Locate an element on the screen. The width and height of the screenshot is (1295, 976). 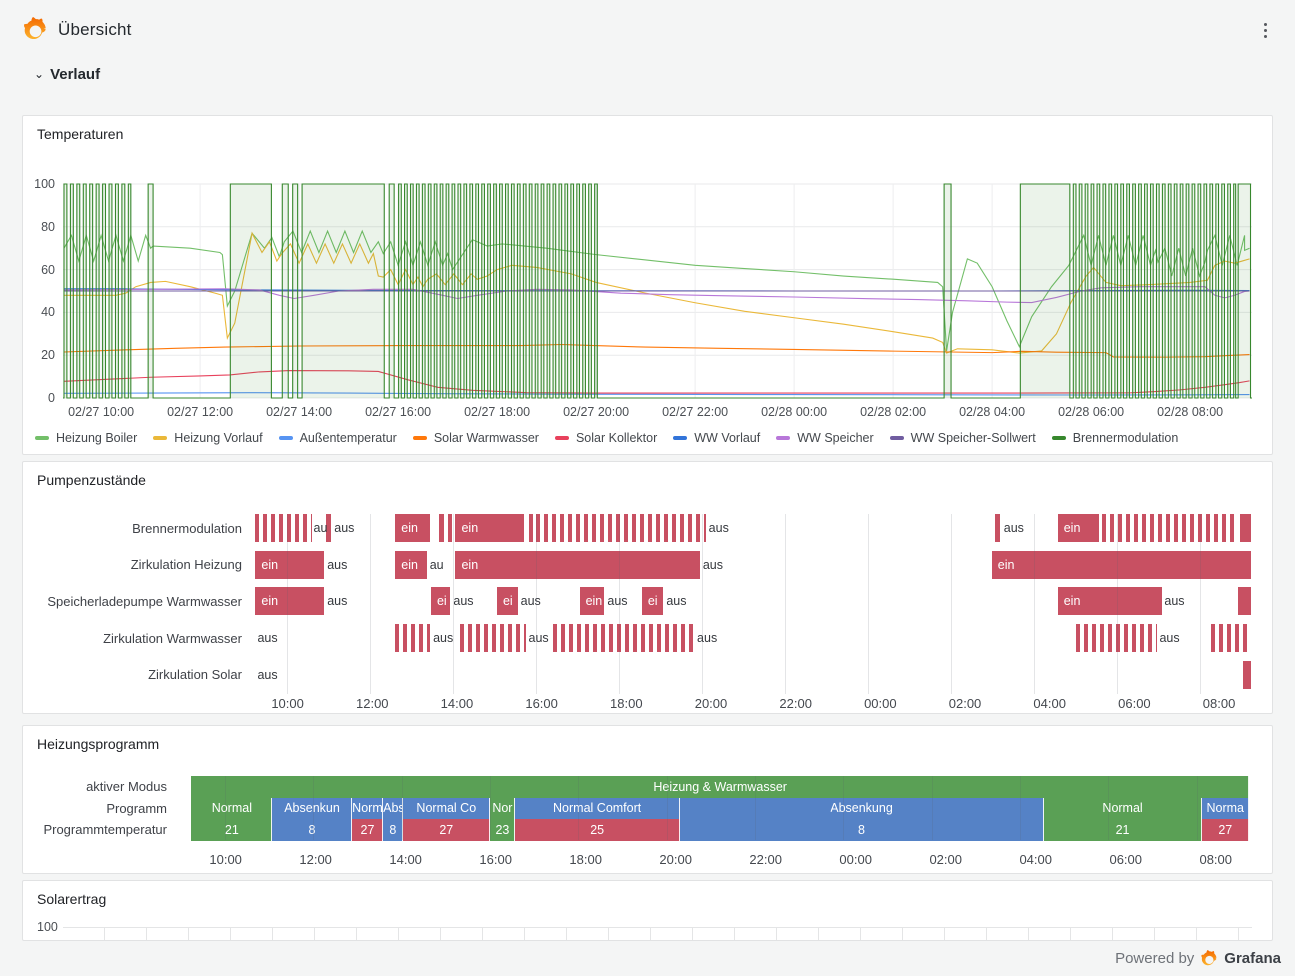
state-segment: Norma is located at coordinates (1225, 808).